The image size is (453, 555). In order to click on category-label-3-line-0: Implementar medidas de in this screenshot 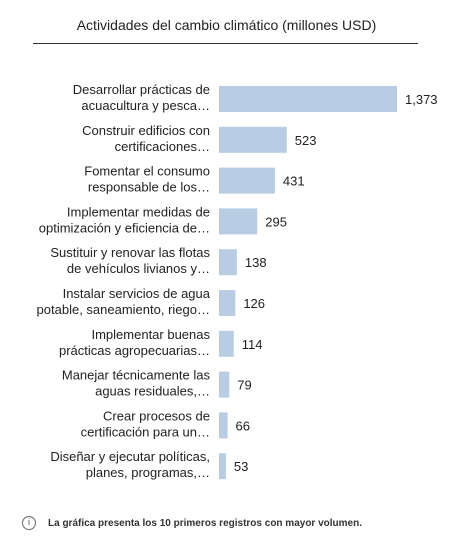, I will do `click(138, 211)`.